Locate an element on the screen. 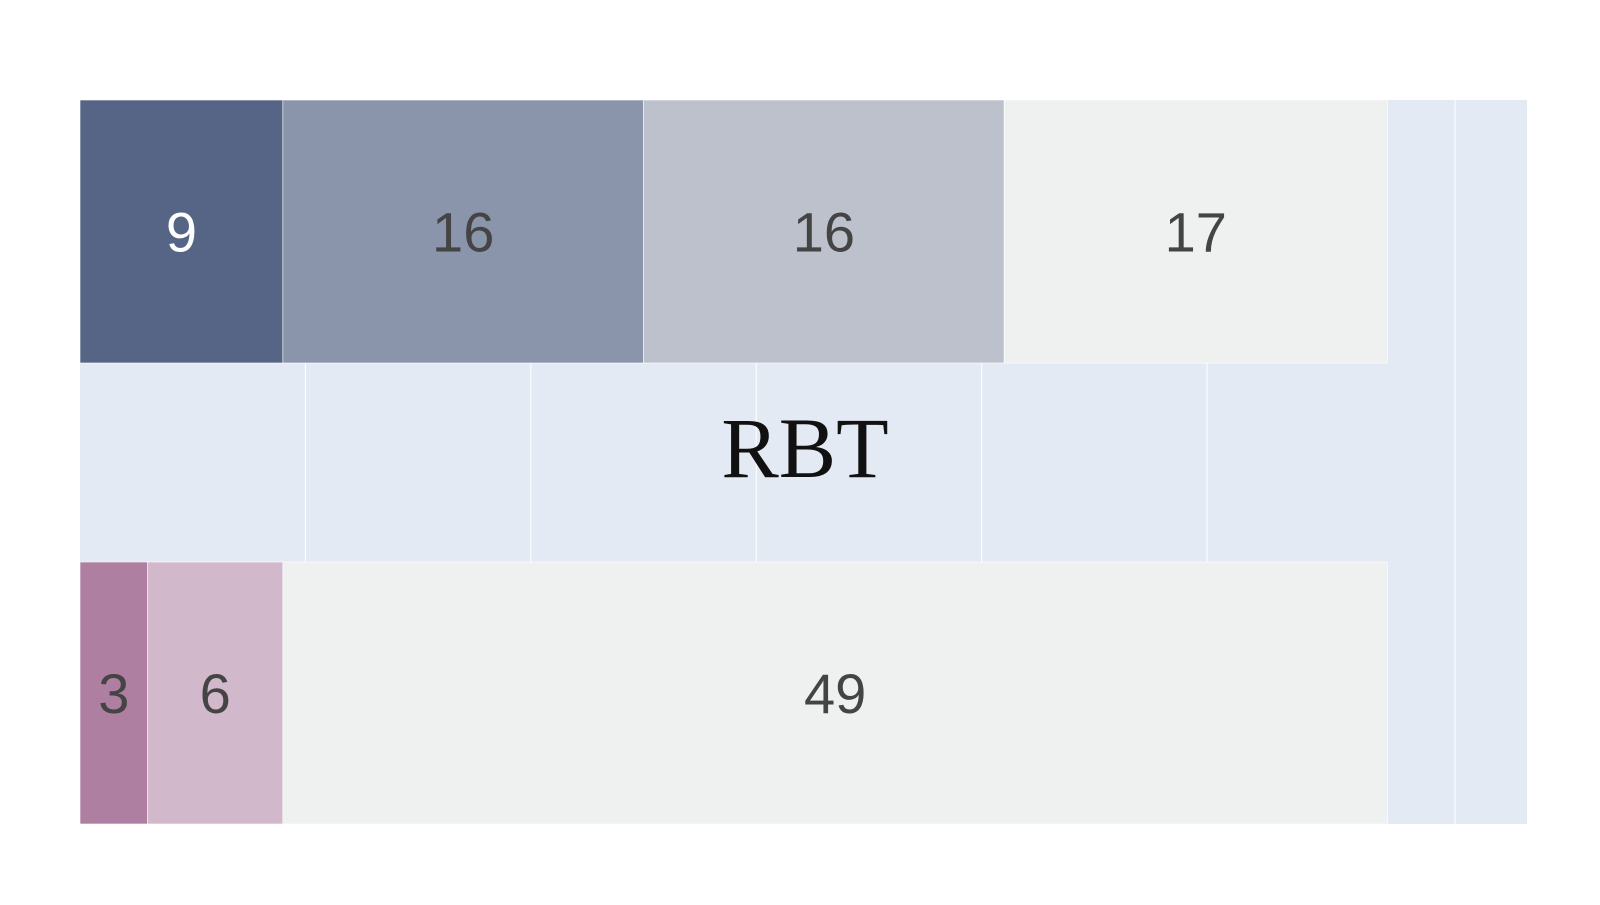 The image size is (1600, 905). bar-segment-label: 17 is located at coordinates (1196, 232).